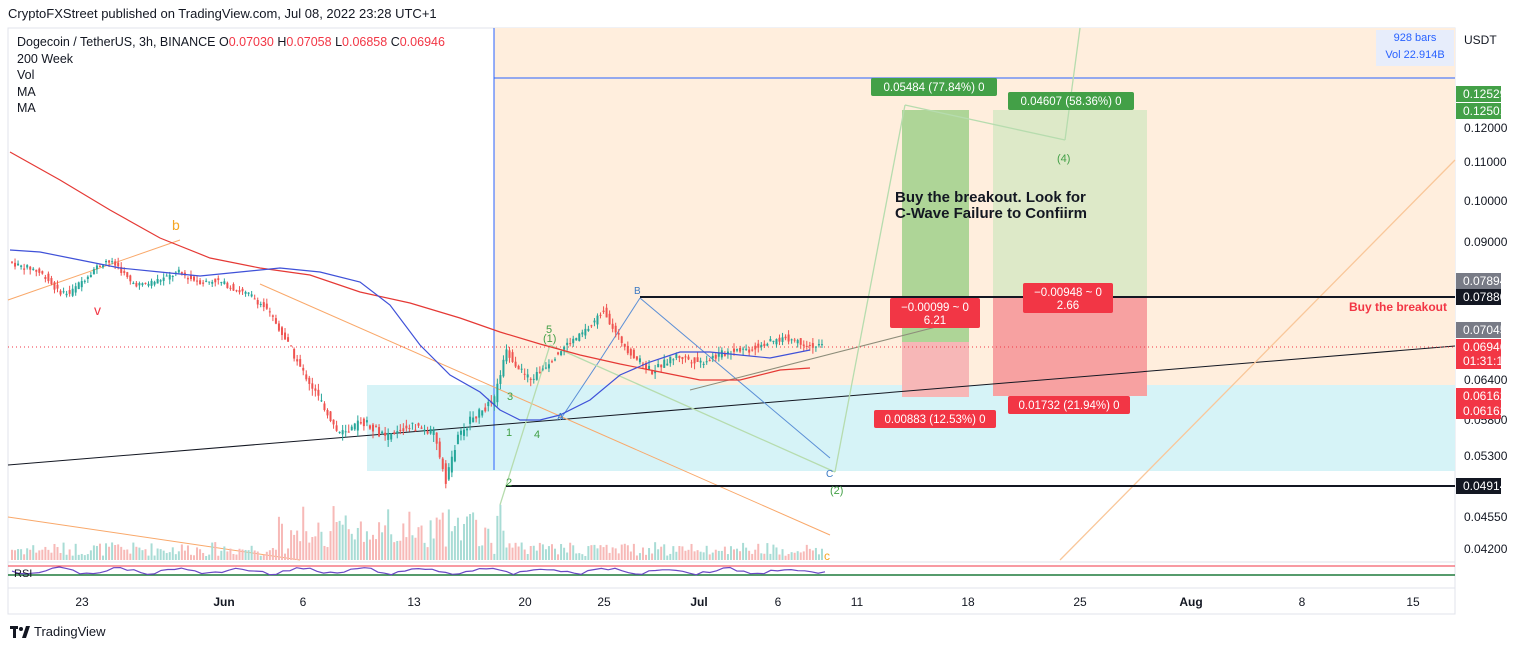 The width and height of the screenshot is (1536, 649). What do you see at coordinates (747, 602) in the screenshot?
I see `time-axis: 23 Jun 6 13 20 25 Jul 6 11 18 25 Aug 8 15` at bounding box center [747, 602].